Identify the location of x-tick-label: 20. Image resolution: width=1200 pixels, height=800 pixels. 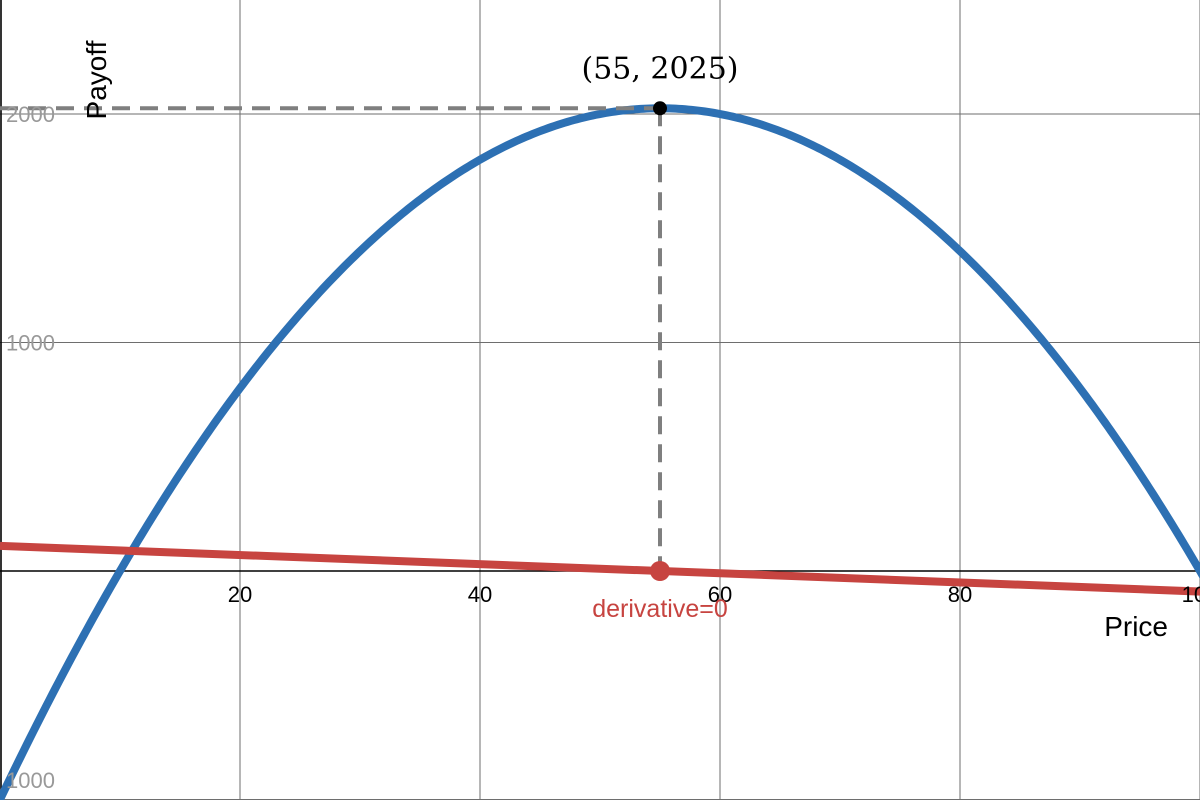
(240, 594).